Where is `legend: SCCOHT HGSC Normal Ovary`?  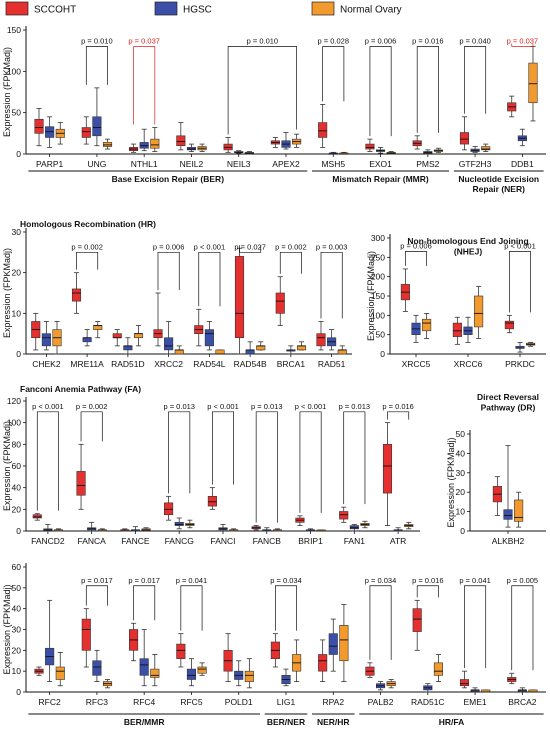
legend: SCCOHT HGSC Normal Ovary is located at coordinates (203, 8).